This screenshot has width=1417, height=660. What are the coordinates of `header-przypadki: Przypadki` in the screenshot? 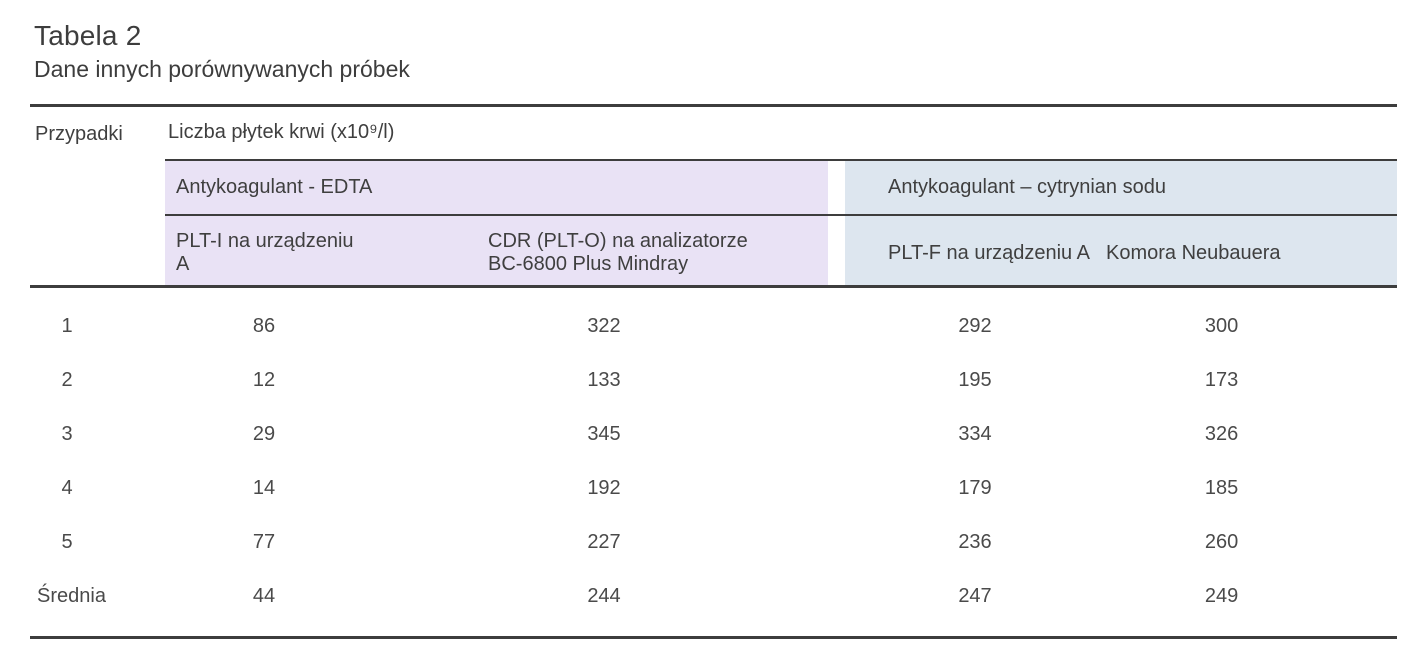 It's located at (97, 196).